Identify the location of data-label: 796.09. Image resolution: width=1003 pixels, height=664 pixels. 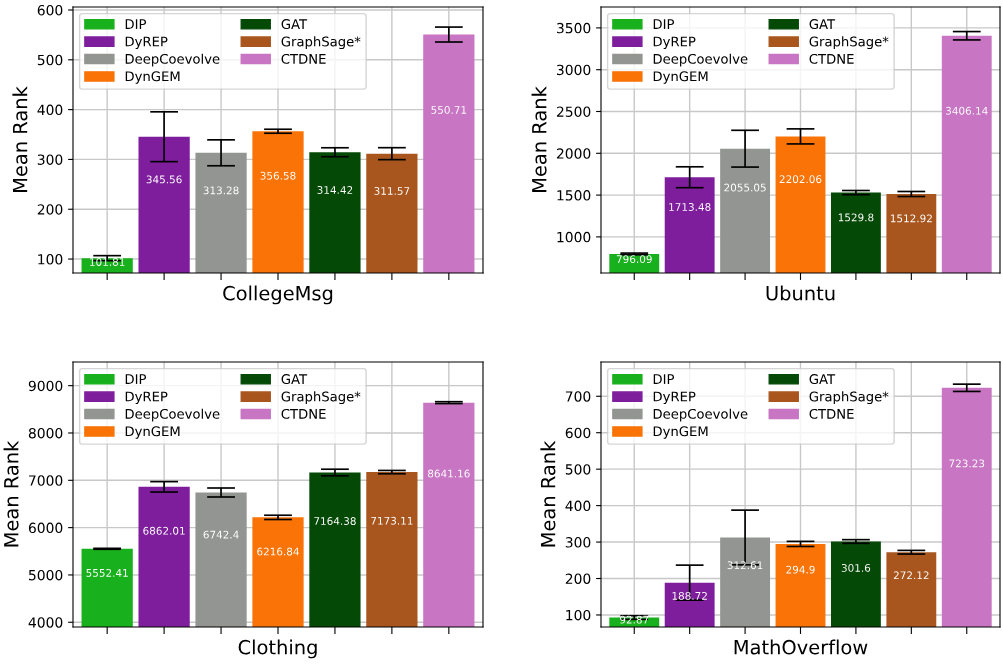
(634, 259).